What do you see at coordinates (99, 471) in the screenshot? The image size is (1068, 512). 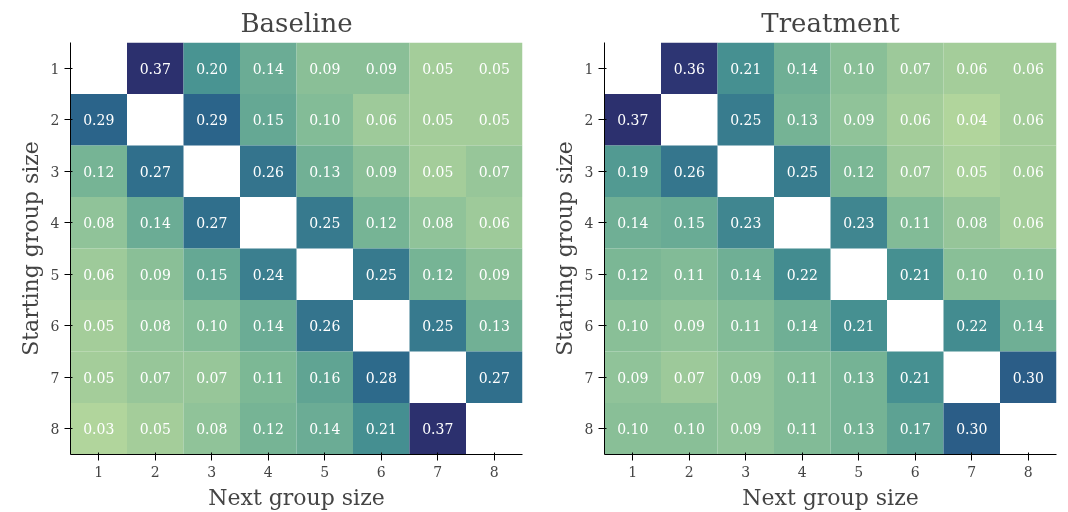 I see `x-tick-label: 1` at bounding box center [99, 471].